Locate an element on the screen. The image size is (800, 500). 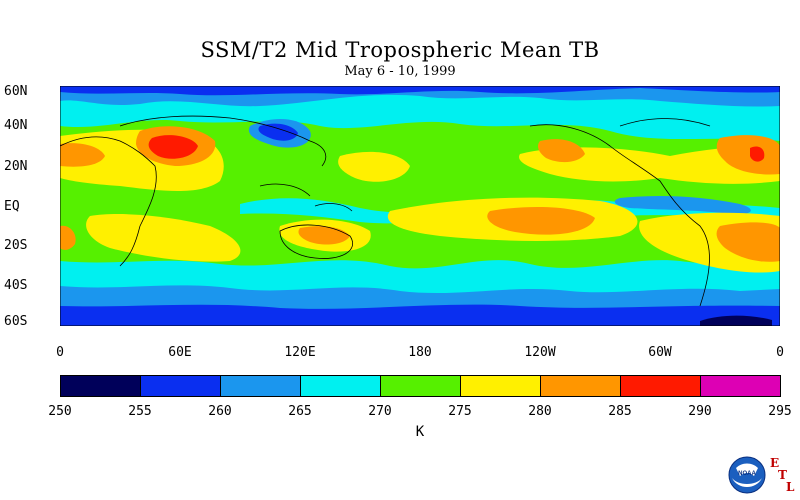
lon-label-180: 180 is located at coordinates (420, 352).